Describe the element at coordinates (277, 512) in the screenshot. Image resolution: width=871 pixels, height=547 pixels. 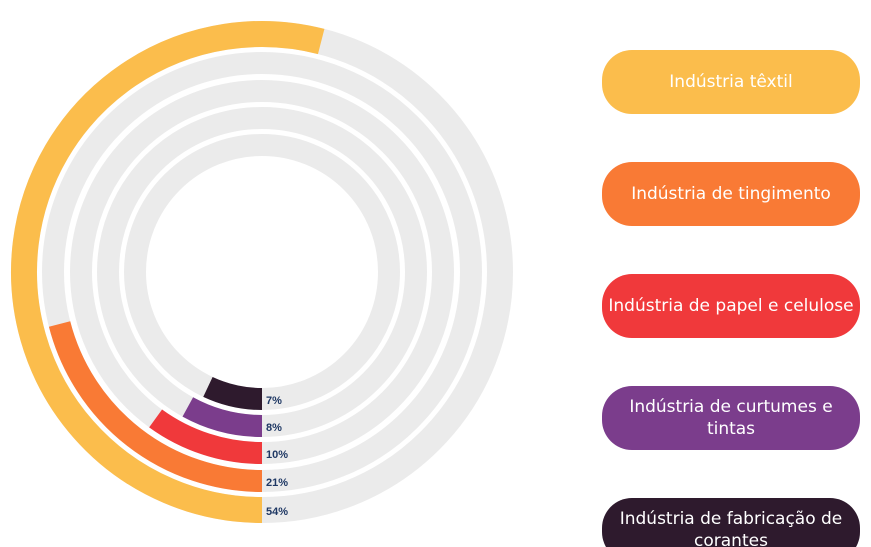
I see `value-label: 54%` at that location.